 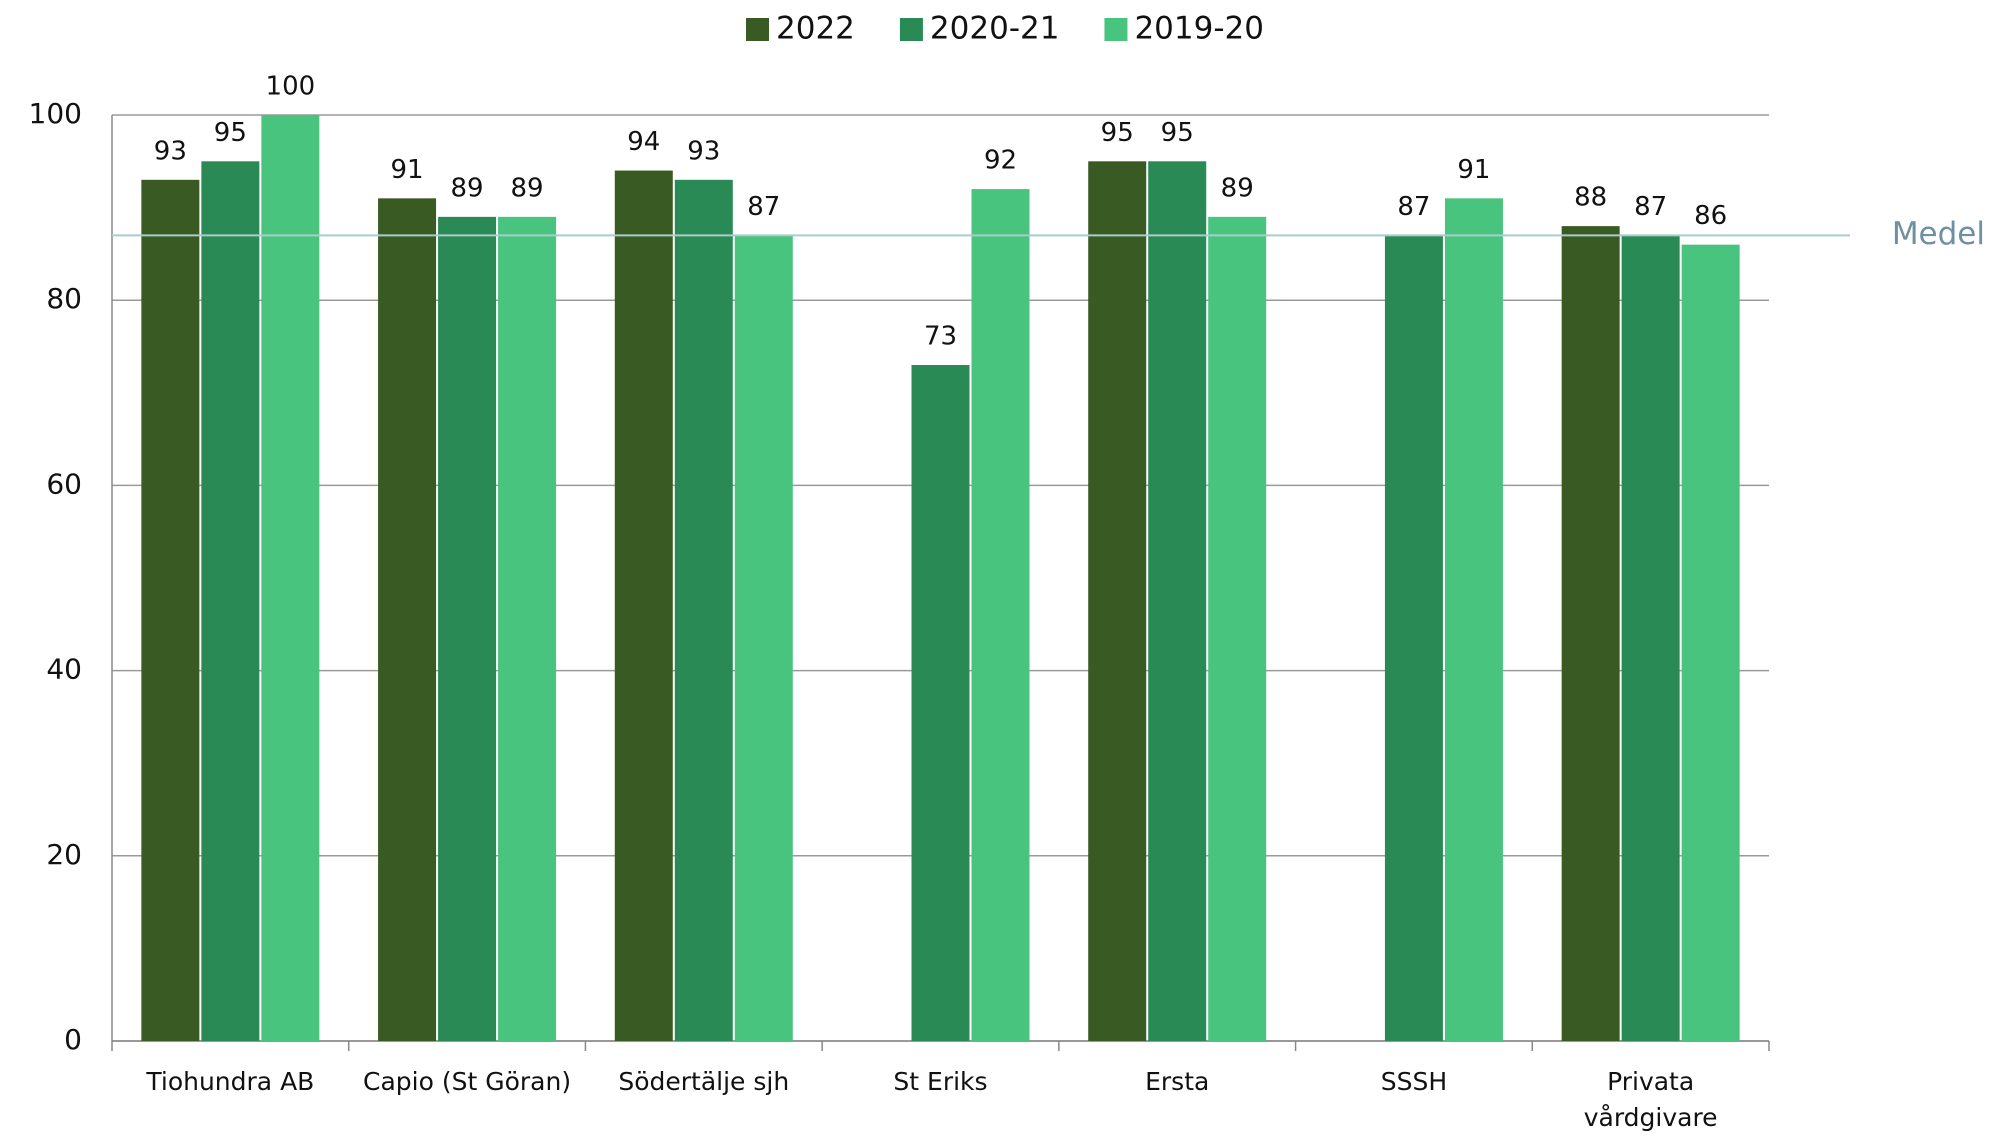 I want to click on x-tick-label: Tiohundra AB, so click(x=229, y=1081).